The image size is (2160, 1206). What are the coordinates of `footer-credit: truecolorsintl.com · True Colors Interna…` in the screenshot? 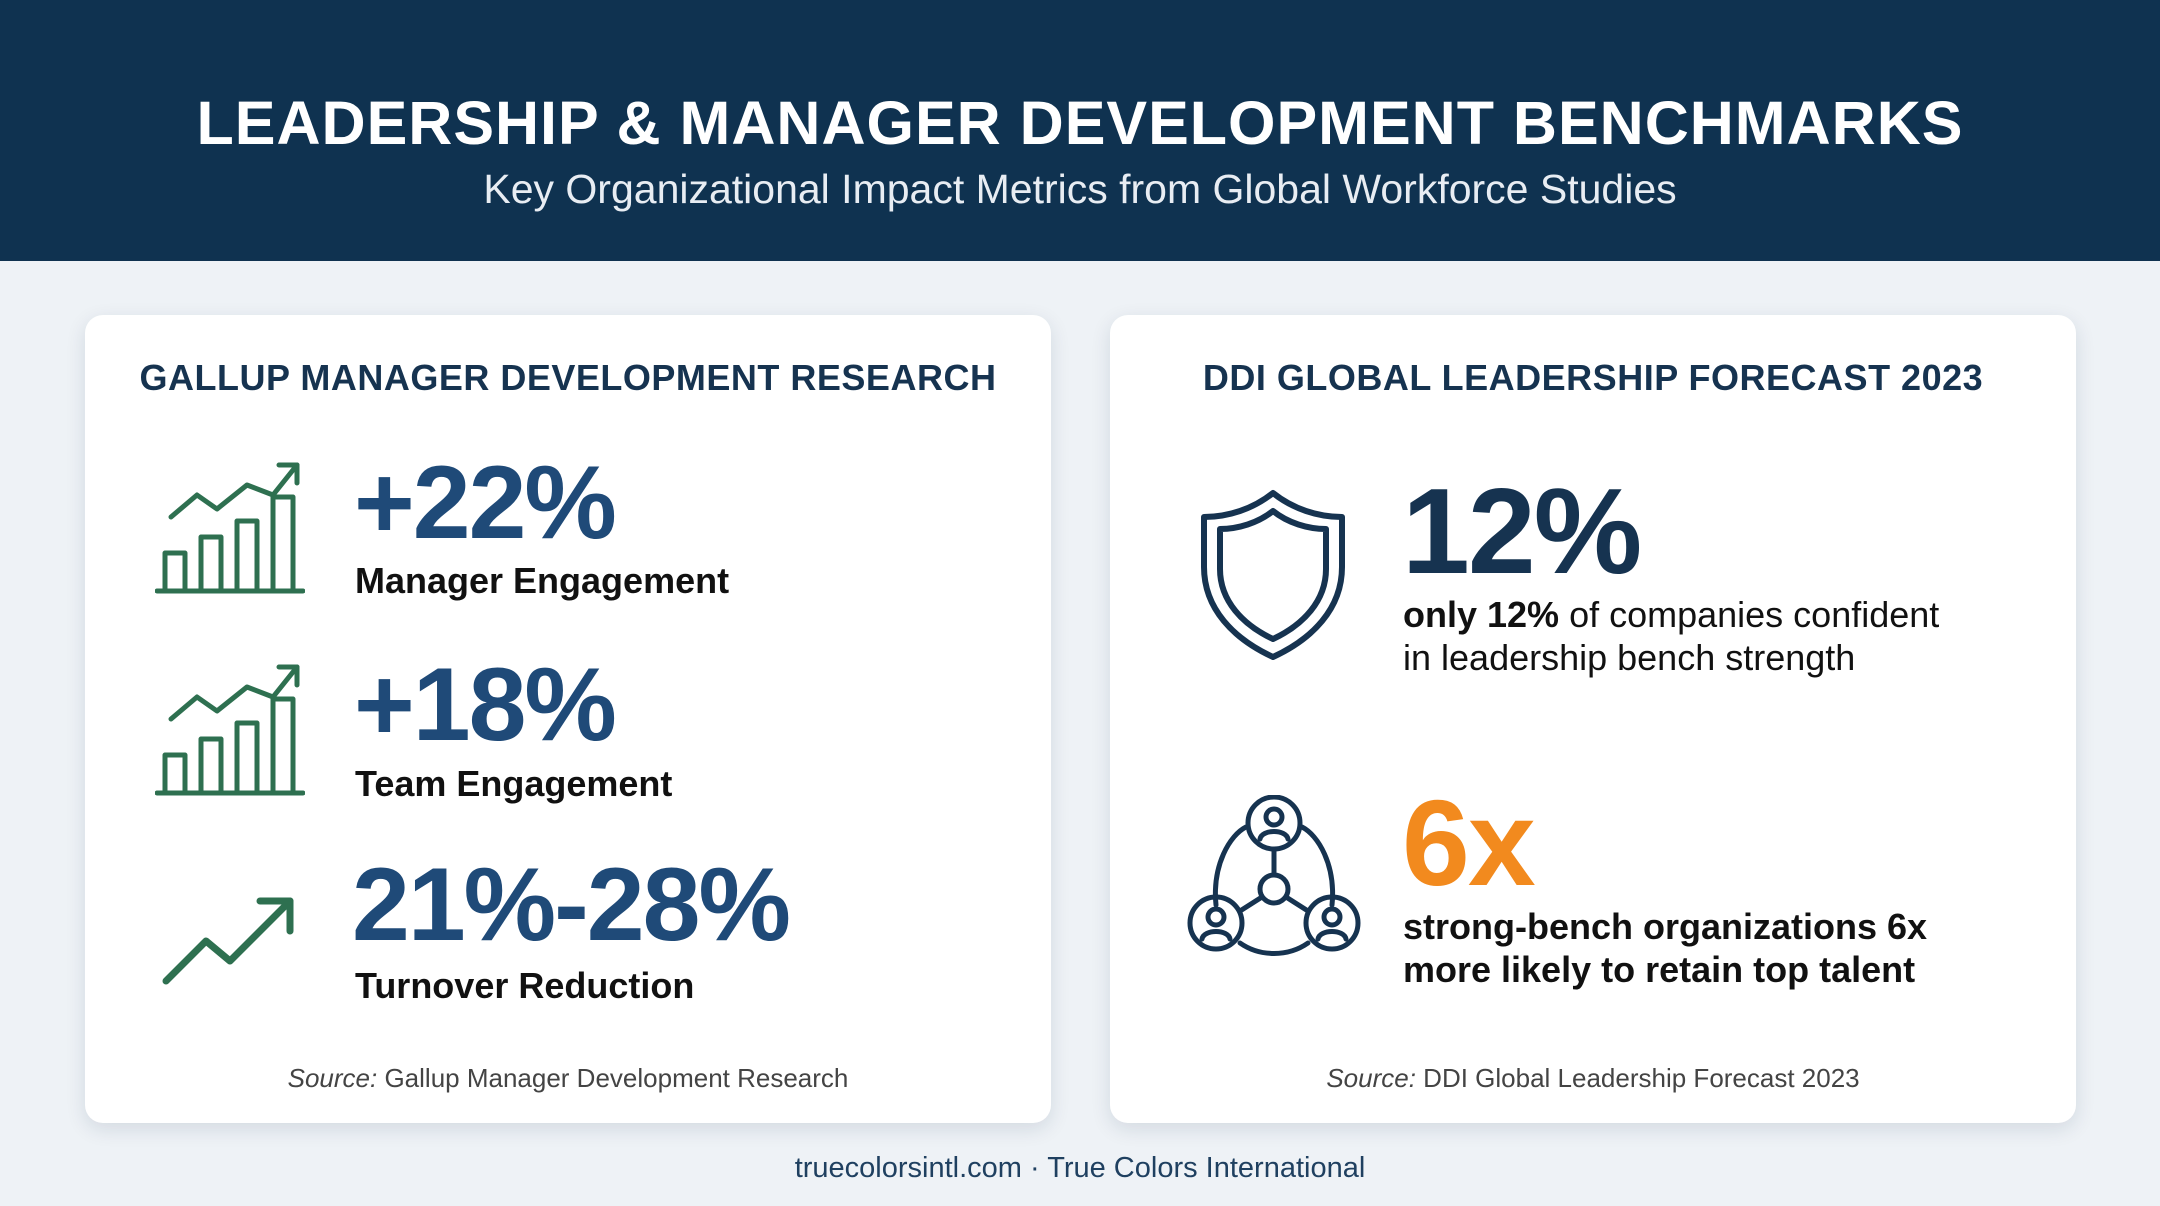 It's located at (1080, 1168).